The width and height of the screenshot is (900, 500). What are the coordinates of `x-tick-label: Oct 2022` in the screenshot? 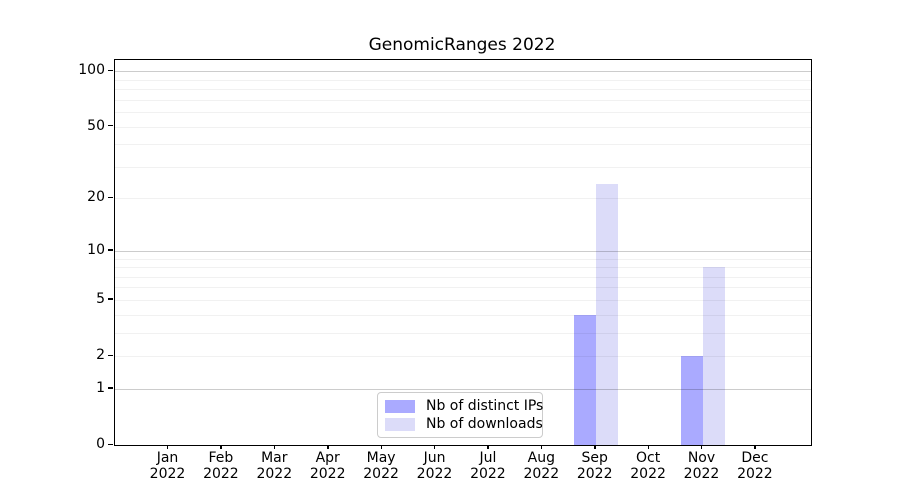 It's located at (648, 466).